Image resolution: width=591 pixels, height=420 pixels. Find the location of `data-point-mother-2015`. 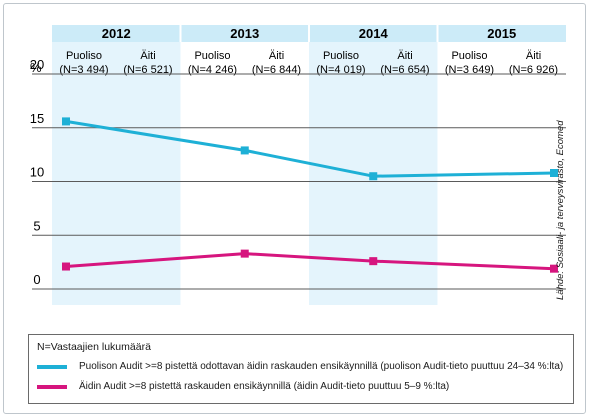

data-point-mother-2015 is located at coordinates (554, 268).